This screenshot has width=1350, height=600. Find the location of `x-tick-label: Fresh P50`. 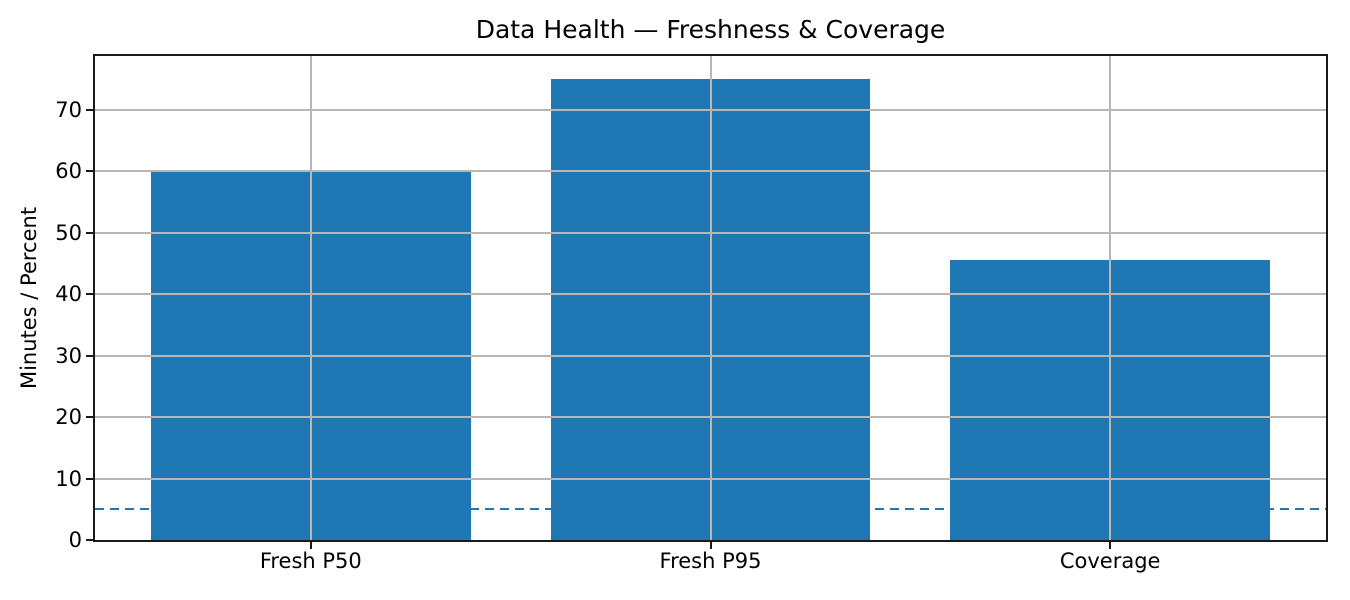

x-tick-label: Fresh P50 is located at coordinates (310, 561).